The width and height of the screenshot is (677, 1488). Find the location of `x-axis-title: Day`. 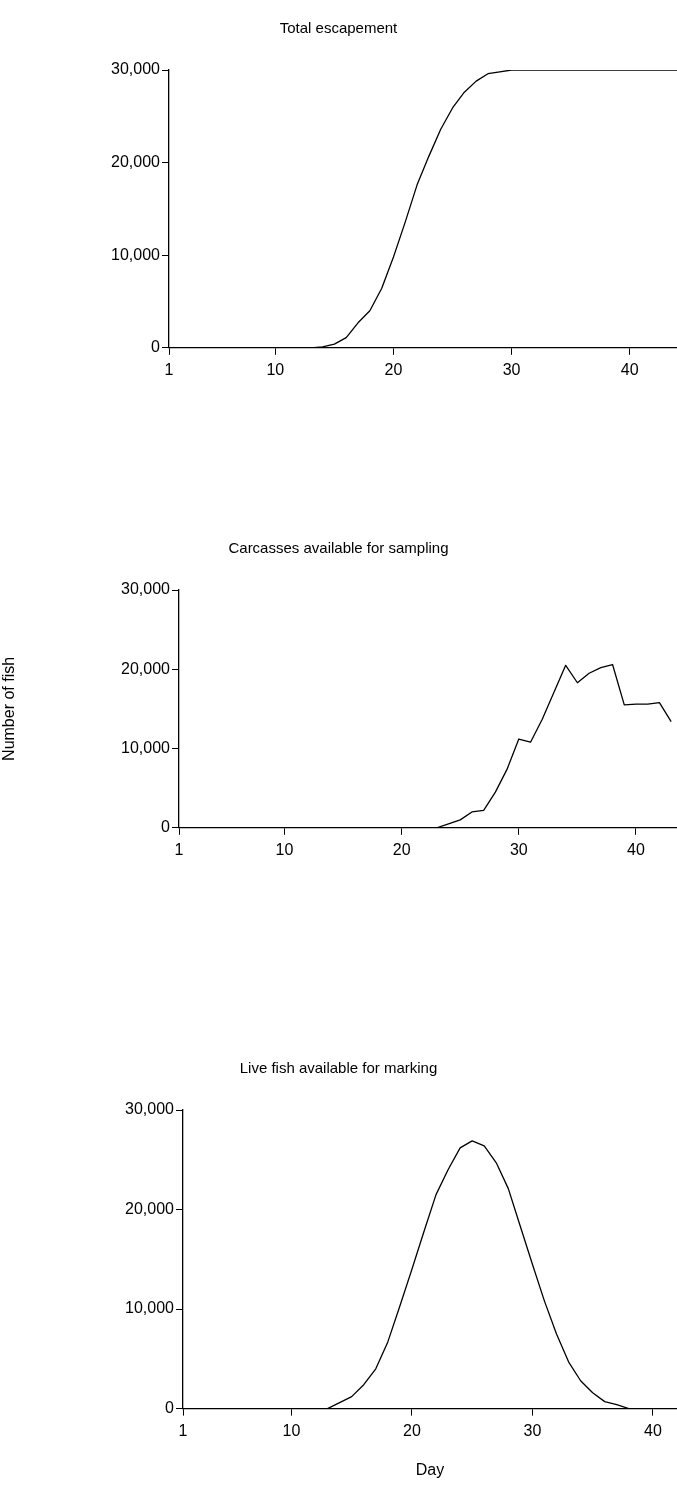

x-axis-title: Day is located at coordinates (430, 1469).